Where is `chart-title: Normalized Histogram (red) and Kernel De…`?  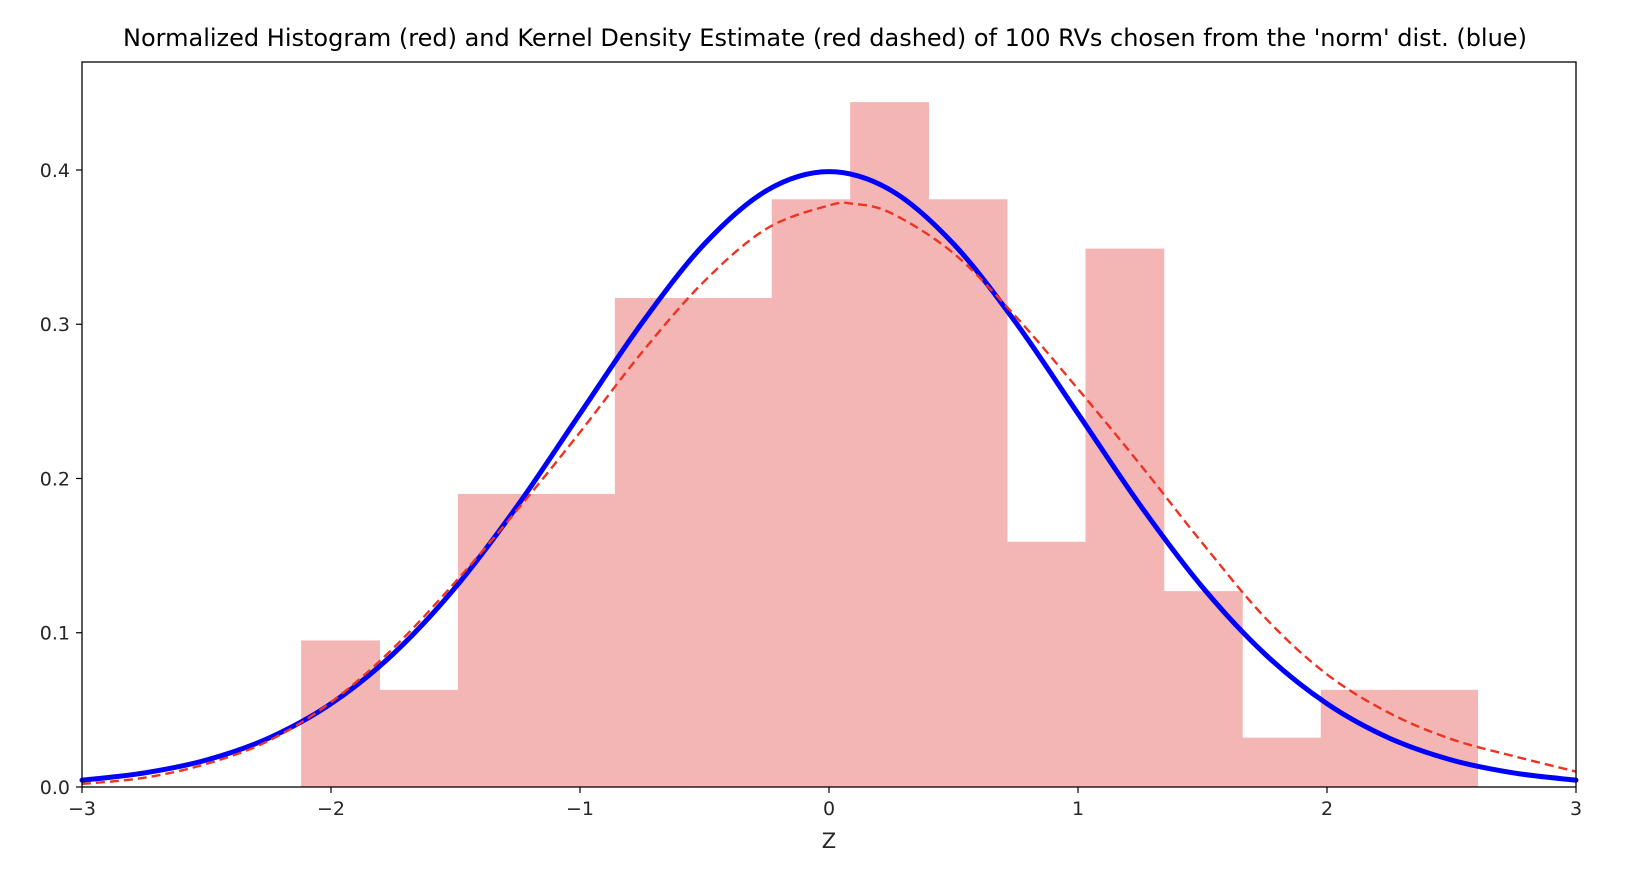 chart-title: Normalized Histogram (red) and Kernel De… is located at coordinates (825, 38).